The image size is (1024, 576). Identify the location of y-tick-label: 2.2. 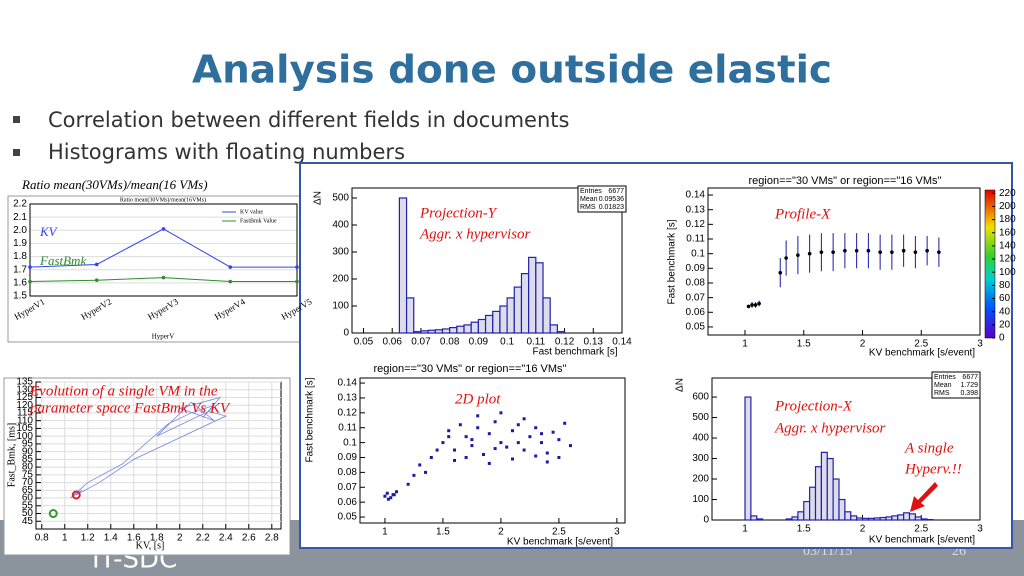
(20, 204).